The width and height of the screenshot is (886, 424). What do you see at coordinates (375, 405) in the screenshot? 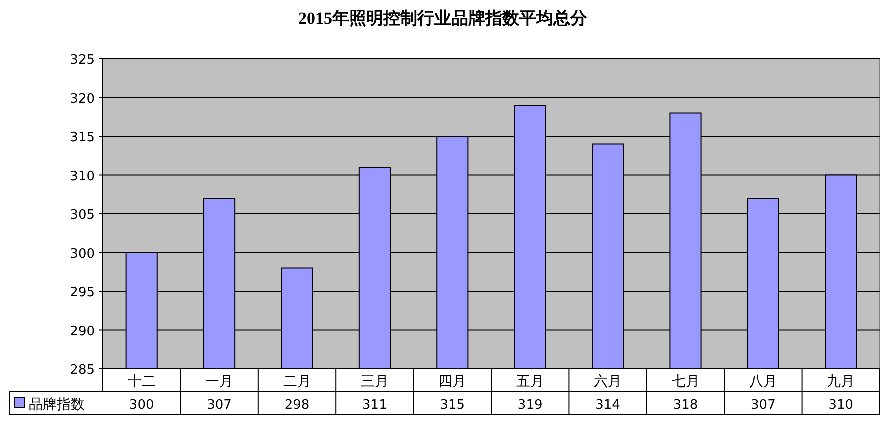
I see `data-label: 311` at bounding box center [375, 405].